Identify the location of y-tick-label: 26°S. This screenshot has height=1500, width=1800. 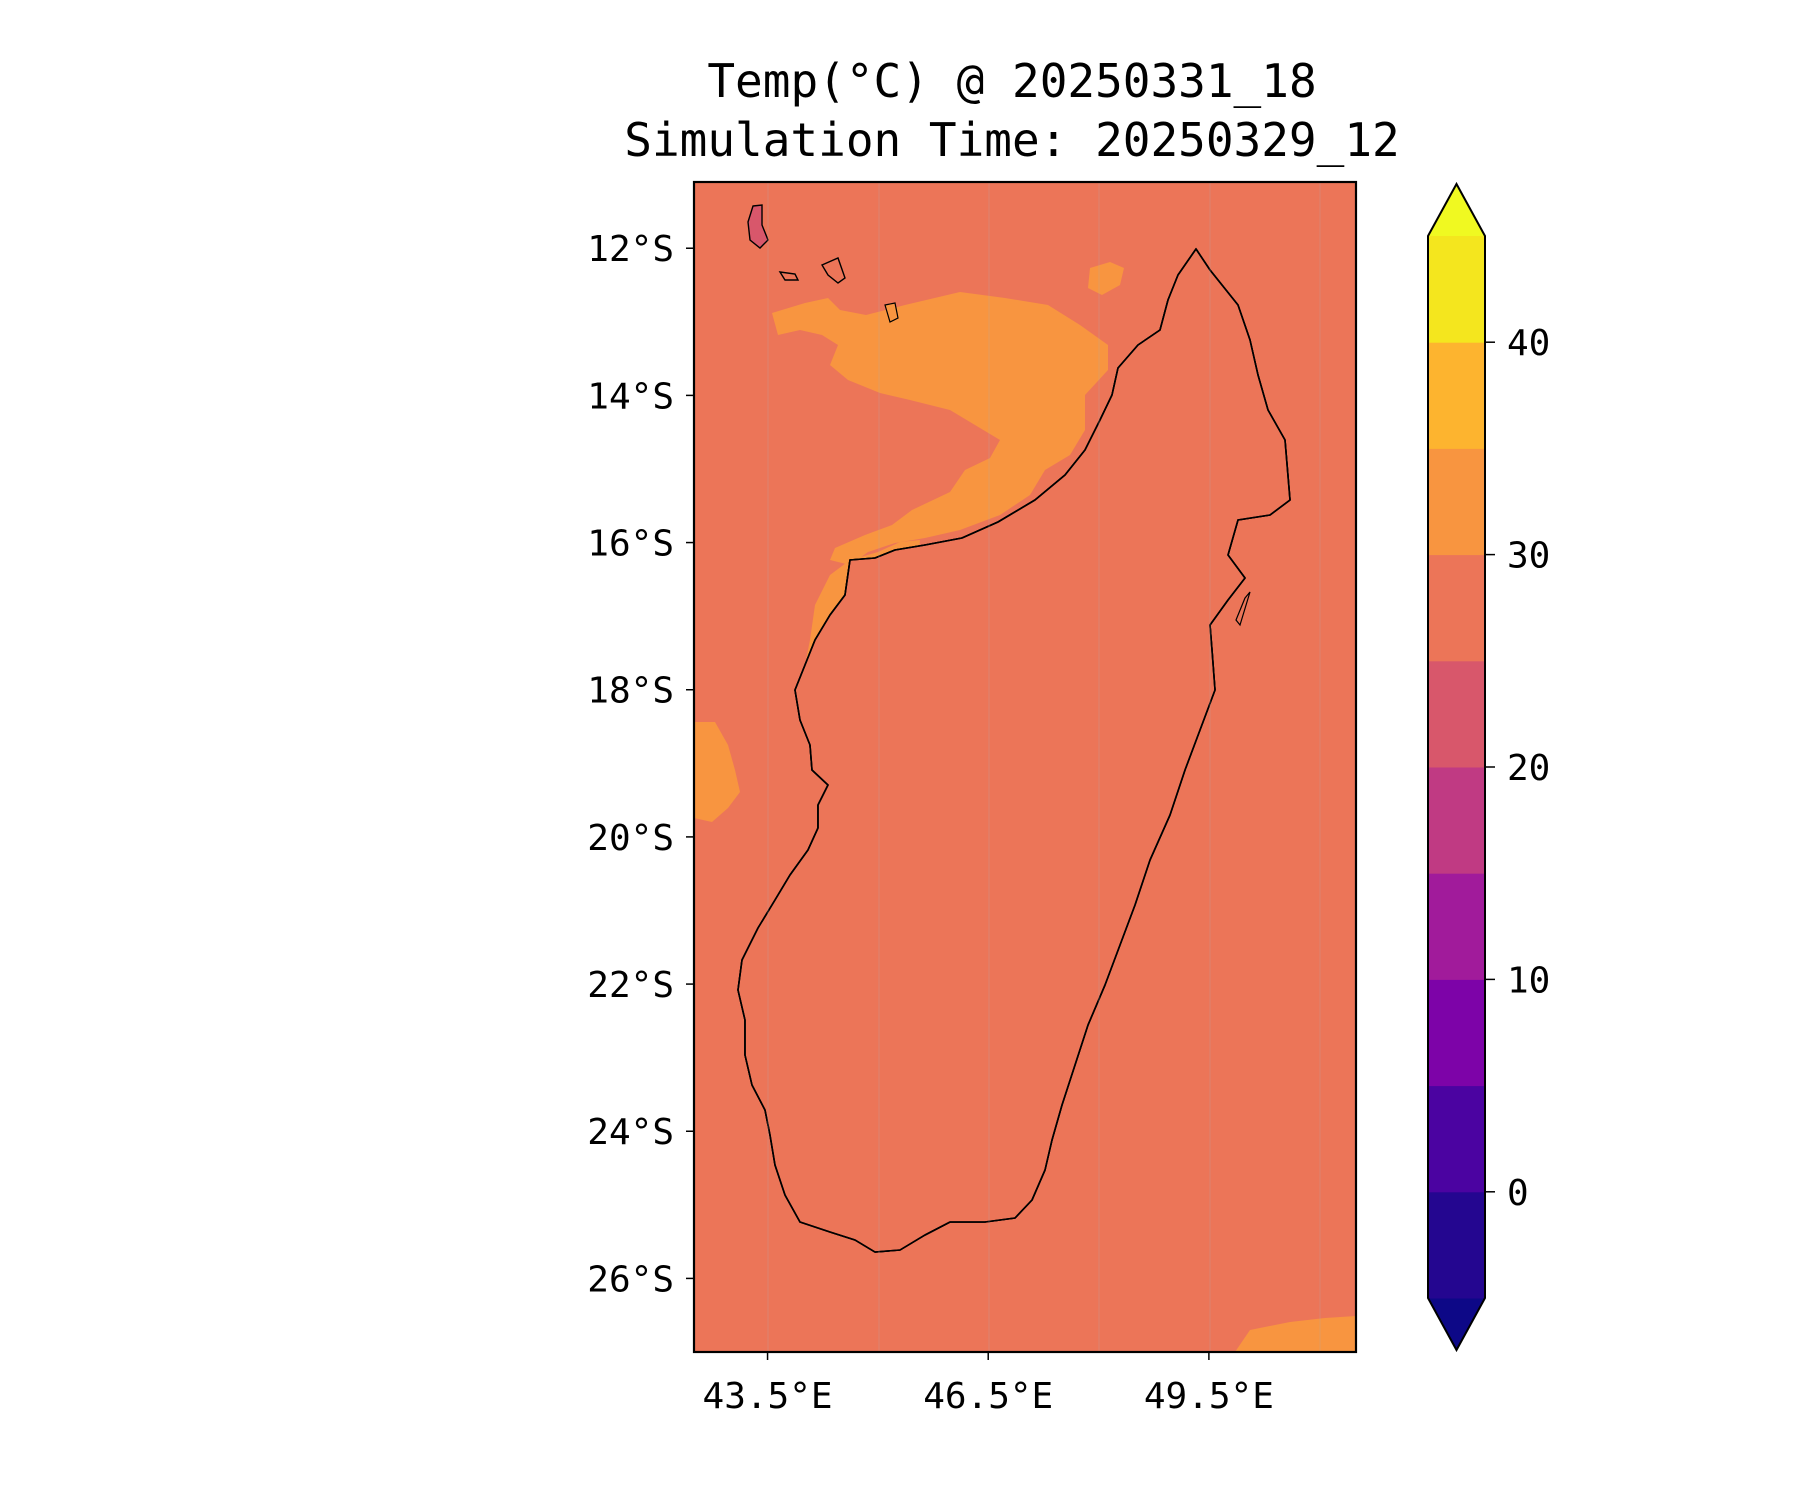
(630, 1279).